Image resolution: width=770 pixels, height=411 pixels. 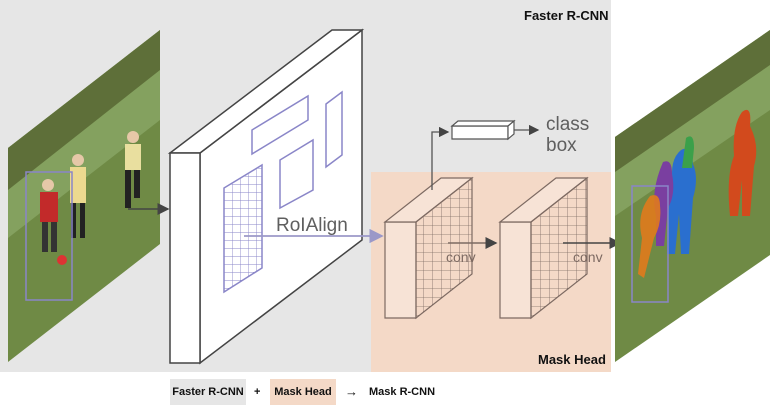 I want to click on legend-arrow: →, so click(x=351, y=391).